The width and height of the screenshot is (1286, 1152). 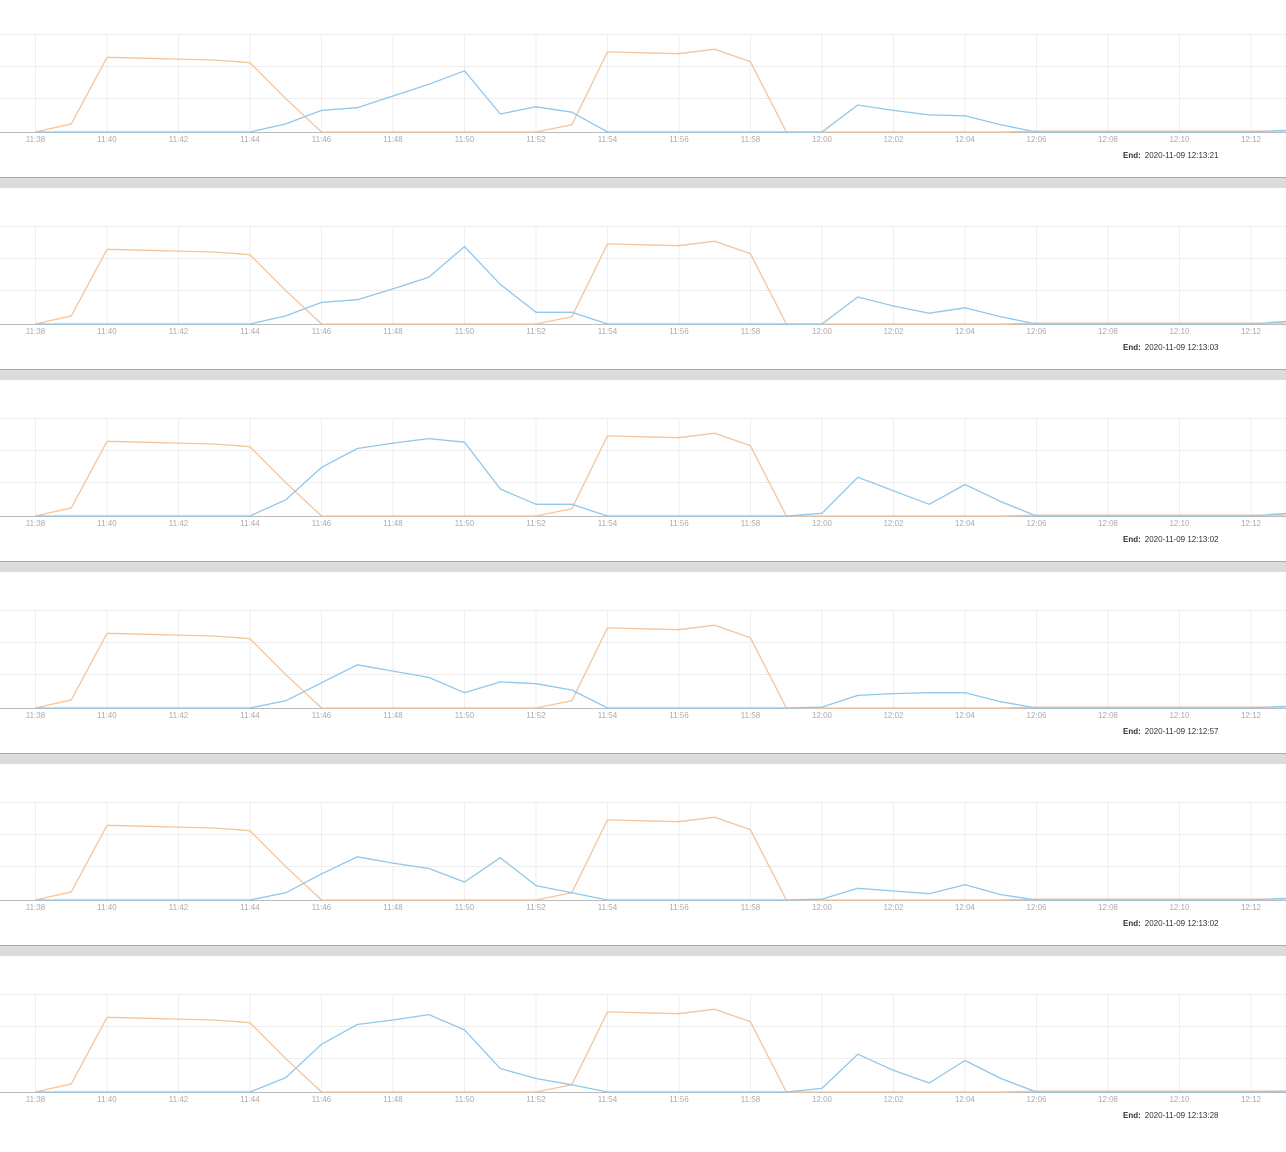 What do you see at coordinates (1170, 1115) in the screenshot?
I see `end-timestamp: End:2020-11-09 12:13:28` at bounding box center [1170, 1115].